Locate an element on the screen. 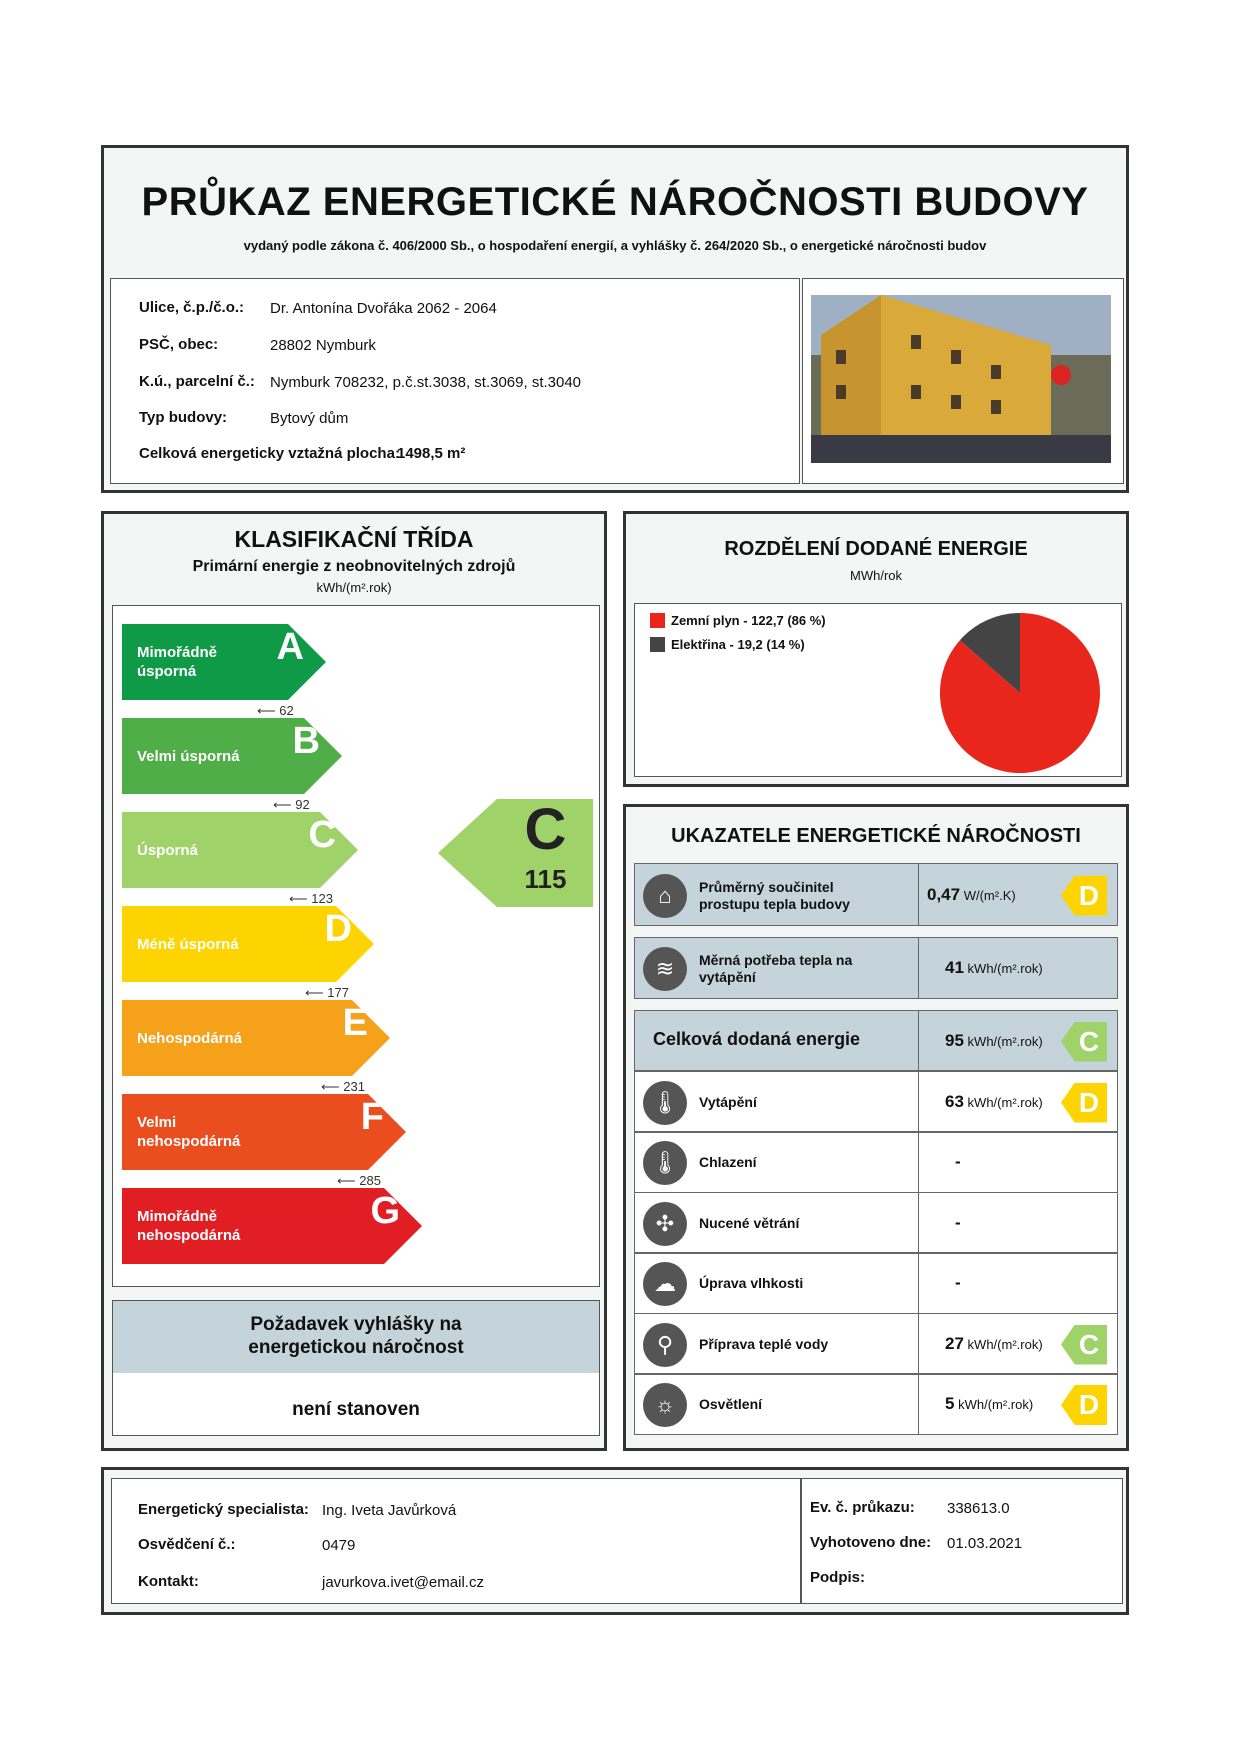 The image size is (1240, 1754). indicator-value: 0,47 W/(m².K) is located at coordinates (971, 895).